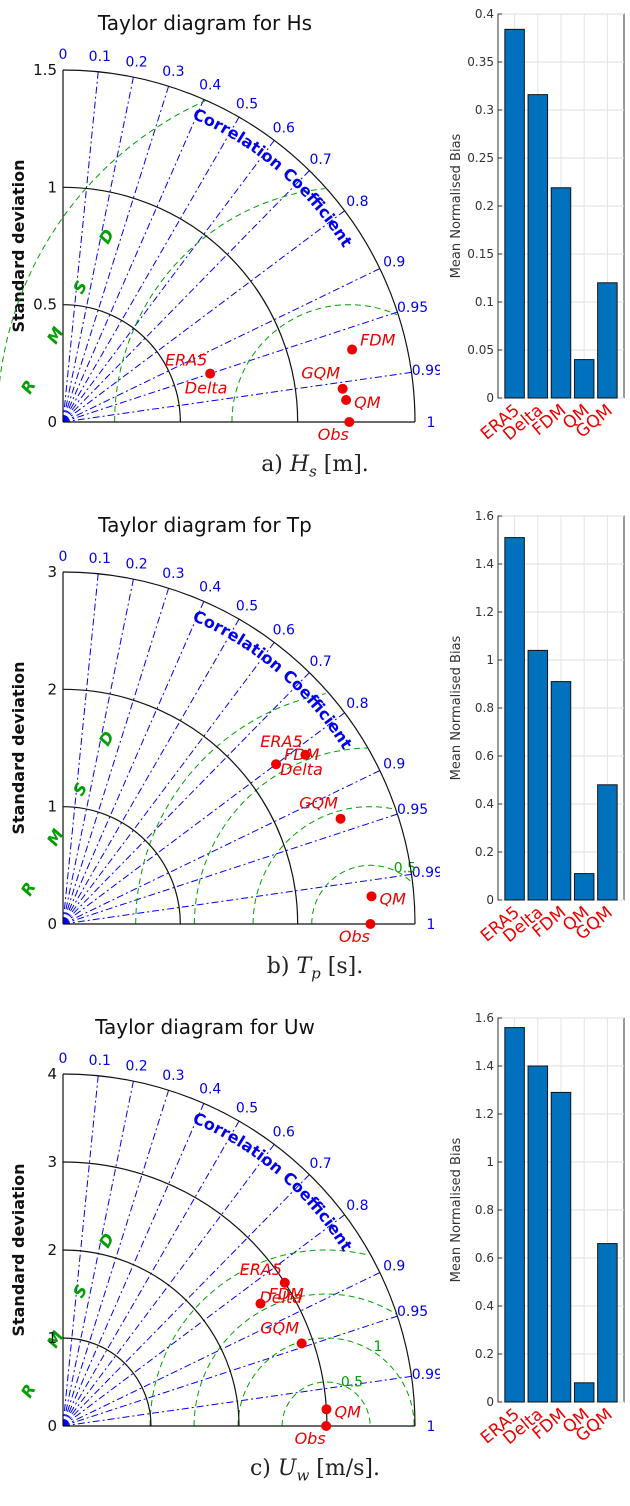 Image resolution: width=630 pixels, height=1506 pixels. What do you see at coordinates (484, 1210) in the screenshot?
I see `y-tick-label: 0.8` at bounding box center [484, 1210].